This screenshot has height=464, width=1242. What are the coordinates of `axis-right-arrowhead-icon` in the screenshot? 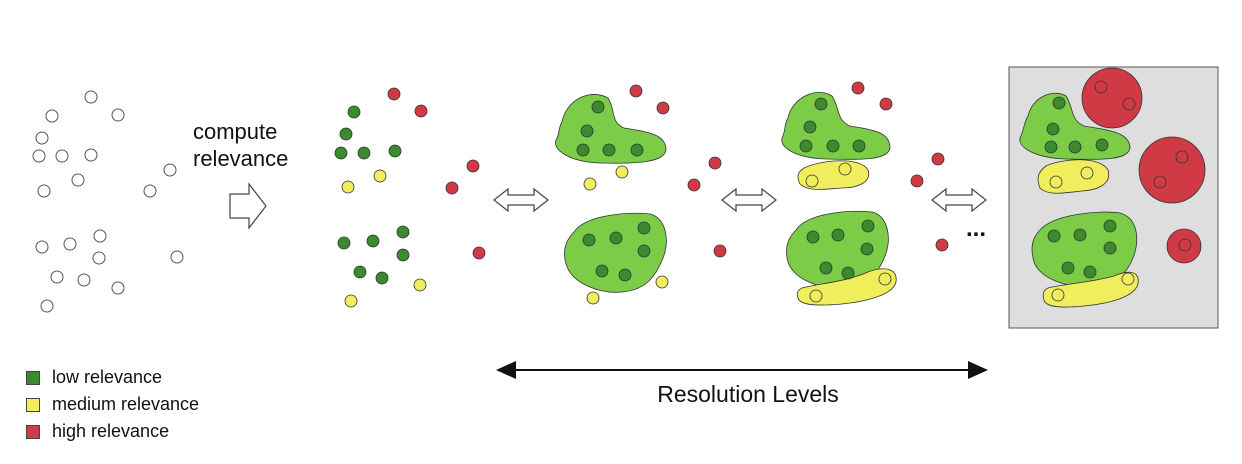 It's located at (978, 370).